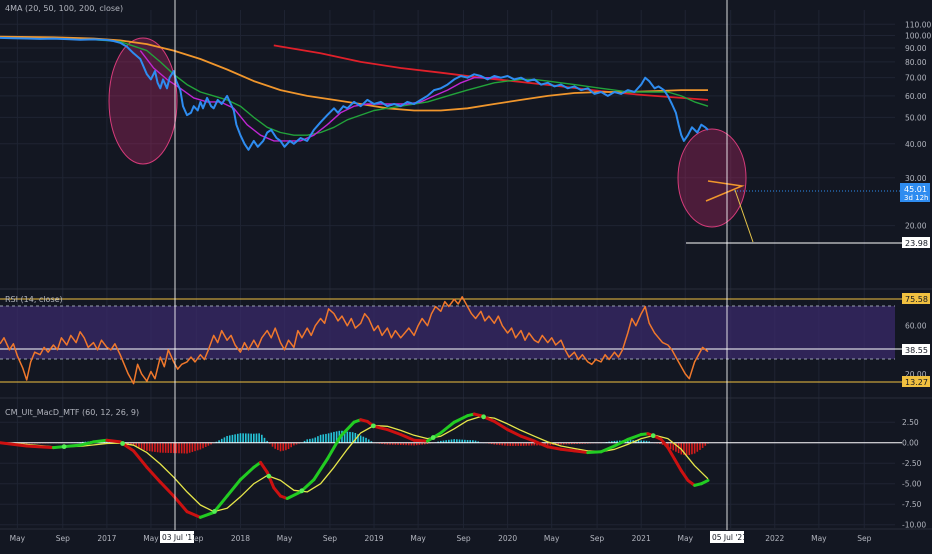  Describe the element at coordinates (686, 538) in the screenshot. I see `x-tick-label-15: May` at that location.